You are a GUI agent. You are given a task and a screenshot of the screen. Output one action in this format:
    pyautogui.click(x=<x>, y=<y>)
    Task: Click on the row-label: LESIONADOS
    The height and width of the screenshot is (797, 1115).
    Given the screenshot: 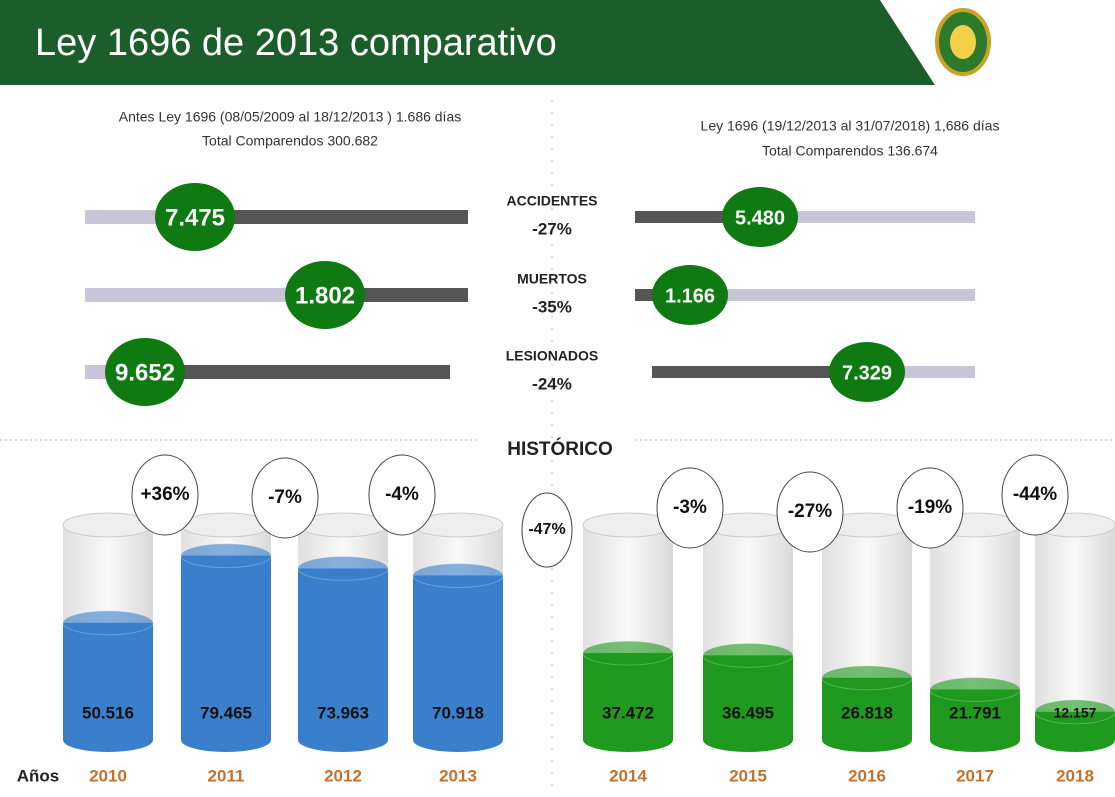 What is the action you would take?
    pyautogui.click(x=552, y=356)
    